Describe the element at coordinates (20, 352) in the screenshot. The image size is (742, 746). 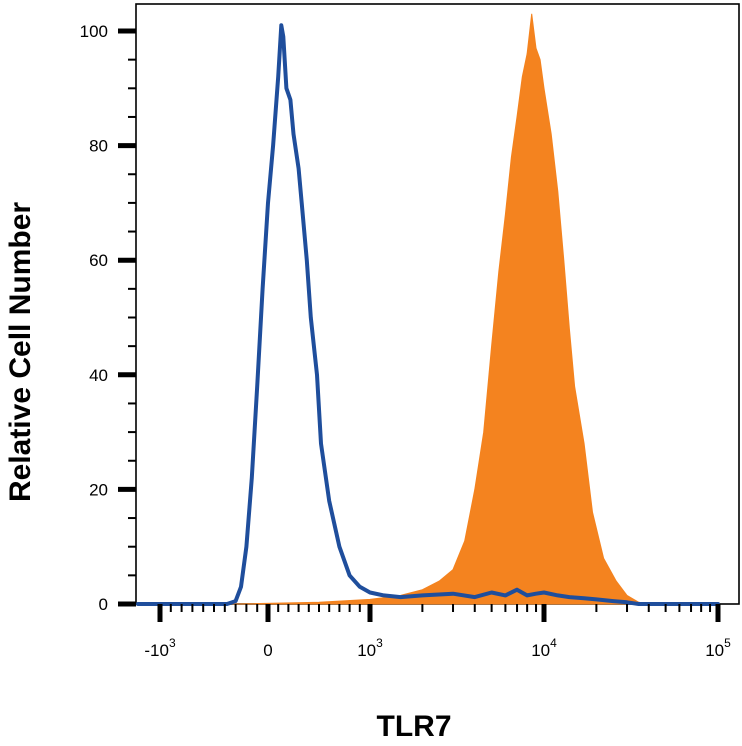
I see `y-axis-title: Relative Cell Number` at that location.